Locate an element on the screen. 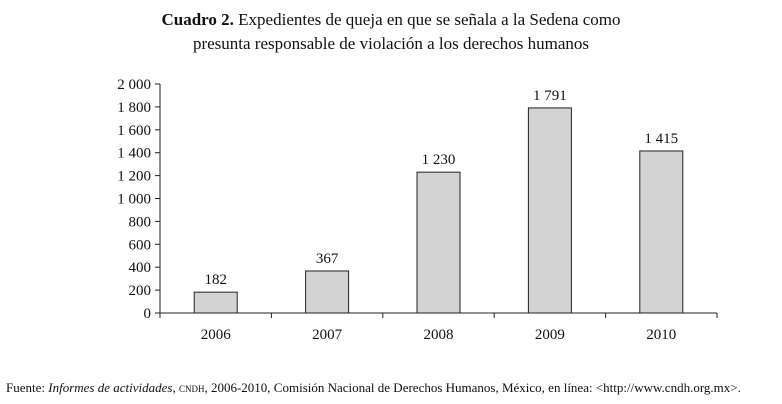  bar-2007 is located at coordinates (327, 292).